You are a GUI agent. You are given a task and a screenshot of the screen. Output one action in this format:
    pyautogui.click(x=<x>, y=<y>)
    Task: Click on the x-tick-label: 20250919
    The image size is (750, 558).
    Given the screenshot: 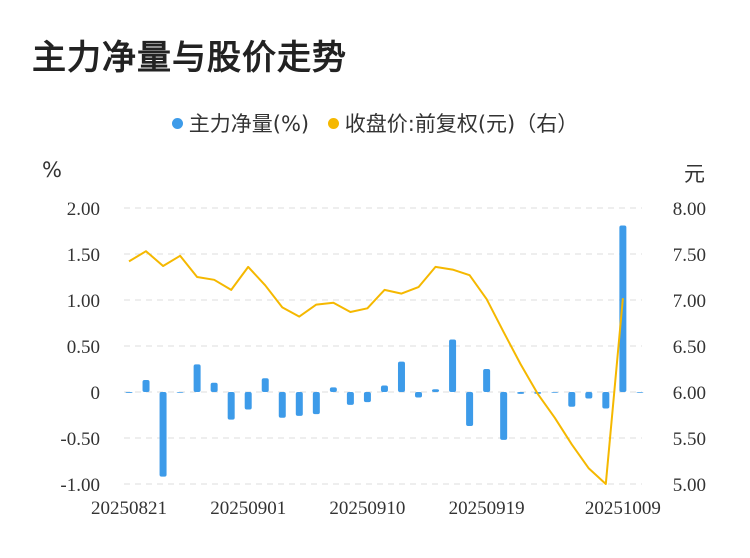 What is the action you would take?
    pyautogui.click(x=487, y=508)
    